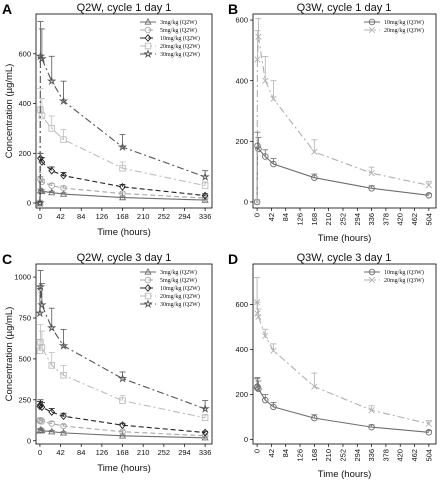 This screenshot has width=445, height=500. What do you see at coordinates (241, 141) in the screenshot?
I see `y-tick-label: 200` at bounding box center [241, 141].